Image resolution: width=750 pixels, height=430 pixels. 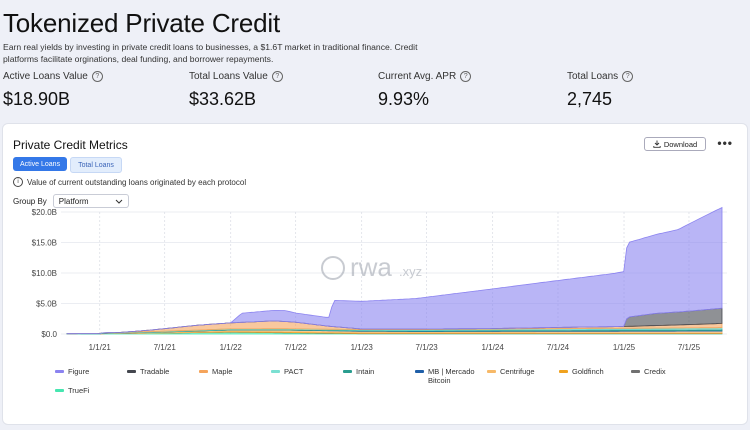 I want to click on x-tick-label: 1/1/21, so click(x=100, y=347).